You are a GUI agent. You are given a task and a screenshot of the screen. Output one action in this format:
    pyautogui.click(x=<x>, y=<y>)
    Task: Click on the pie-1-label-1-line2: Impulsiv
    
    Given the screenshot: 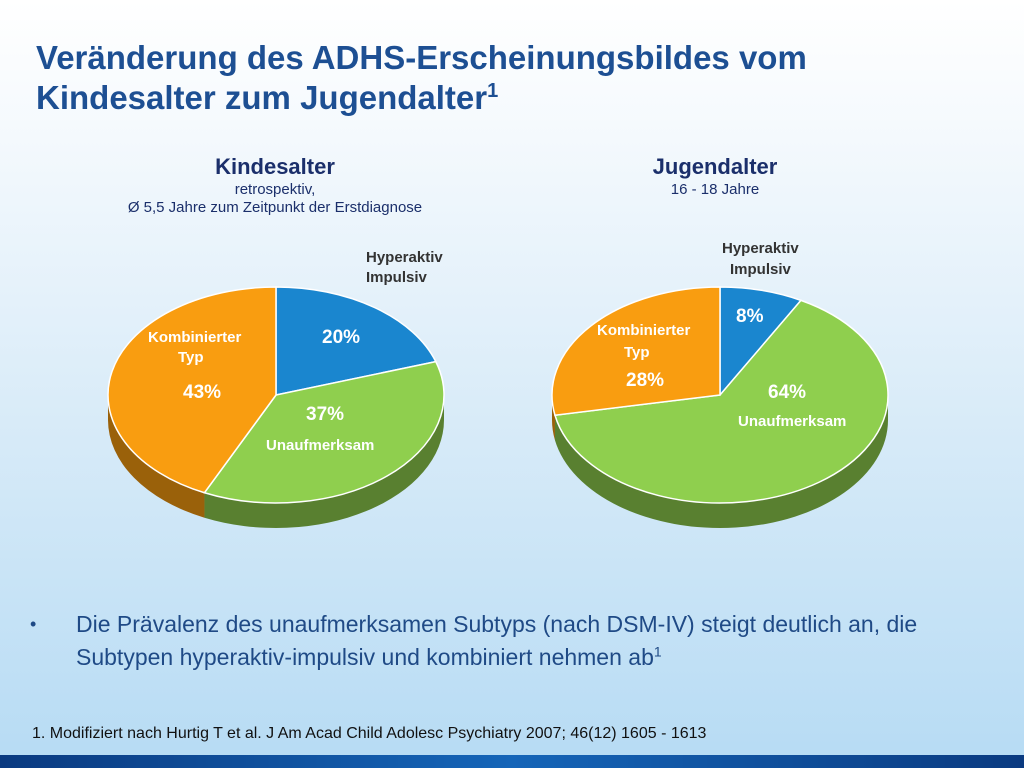 What is the action you would take?
    pyautogui.click(x=397, y=277)
    